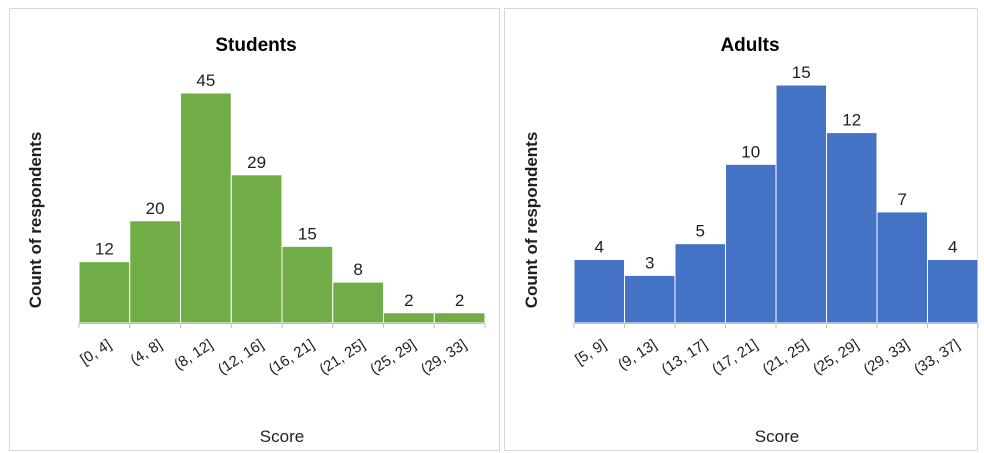 Image resolution: width=984 pixels, height=453 pixels. What do you see at coordinates (155, 208) in the screenshot?
I see `data-label: 20` at bounding box center [155, 208].